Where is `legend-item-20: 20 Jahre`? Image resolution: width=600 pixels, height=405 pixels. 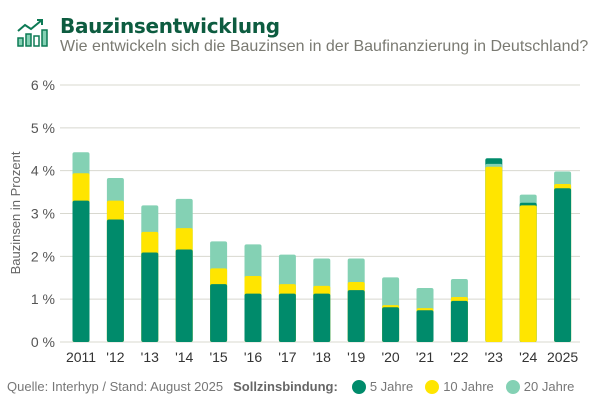
legend-item-20: 20 Jahre is located at coordinates (537, 386).